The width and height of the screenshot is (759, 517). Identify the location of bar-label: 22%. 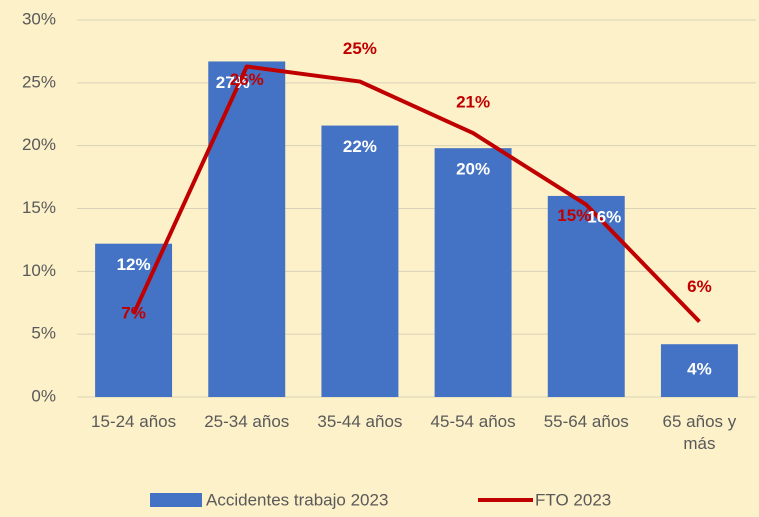
(360, 146).